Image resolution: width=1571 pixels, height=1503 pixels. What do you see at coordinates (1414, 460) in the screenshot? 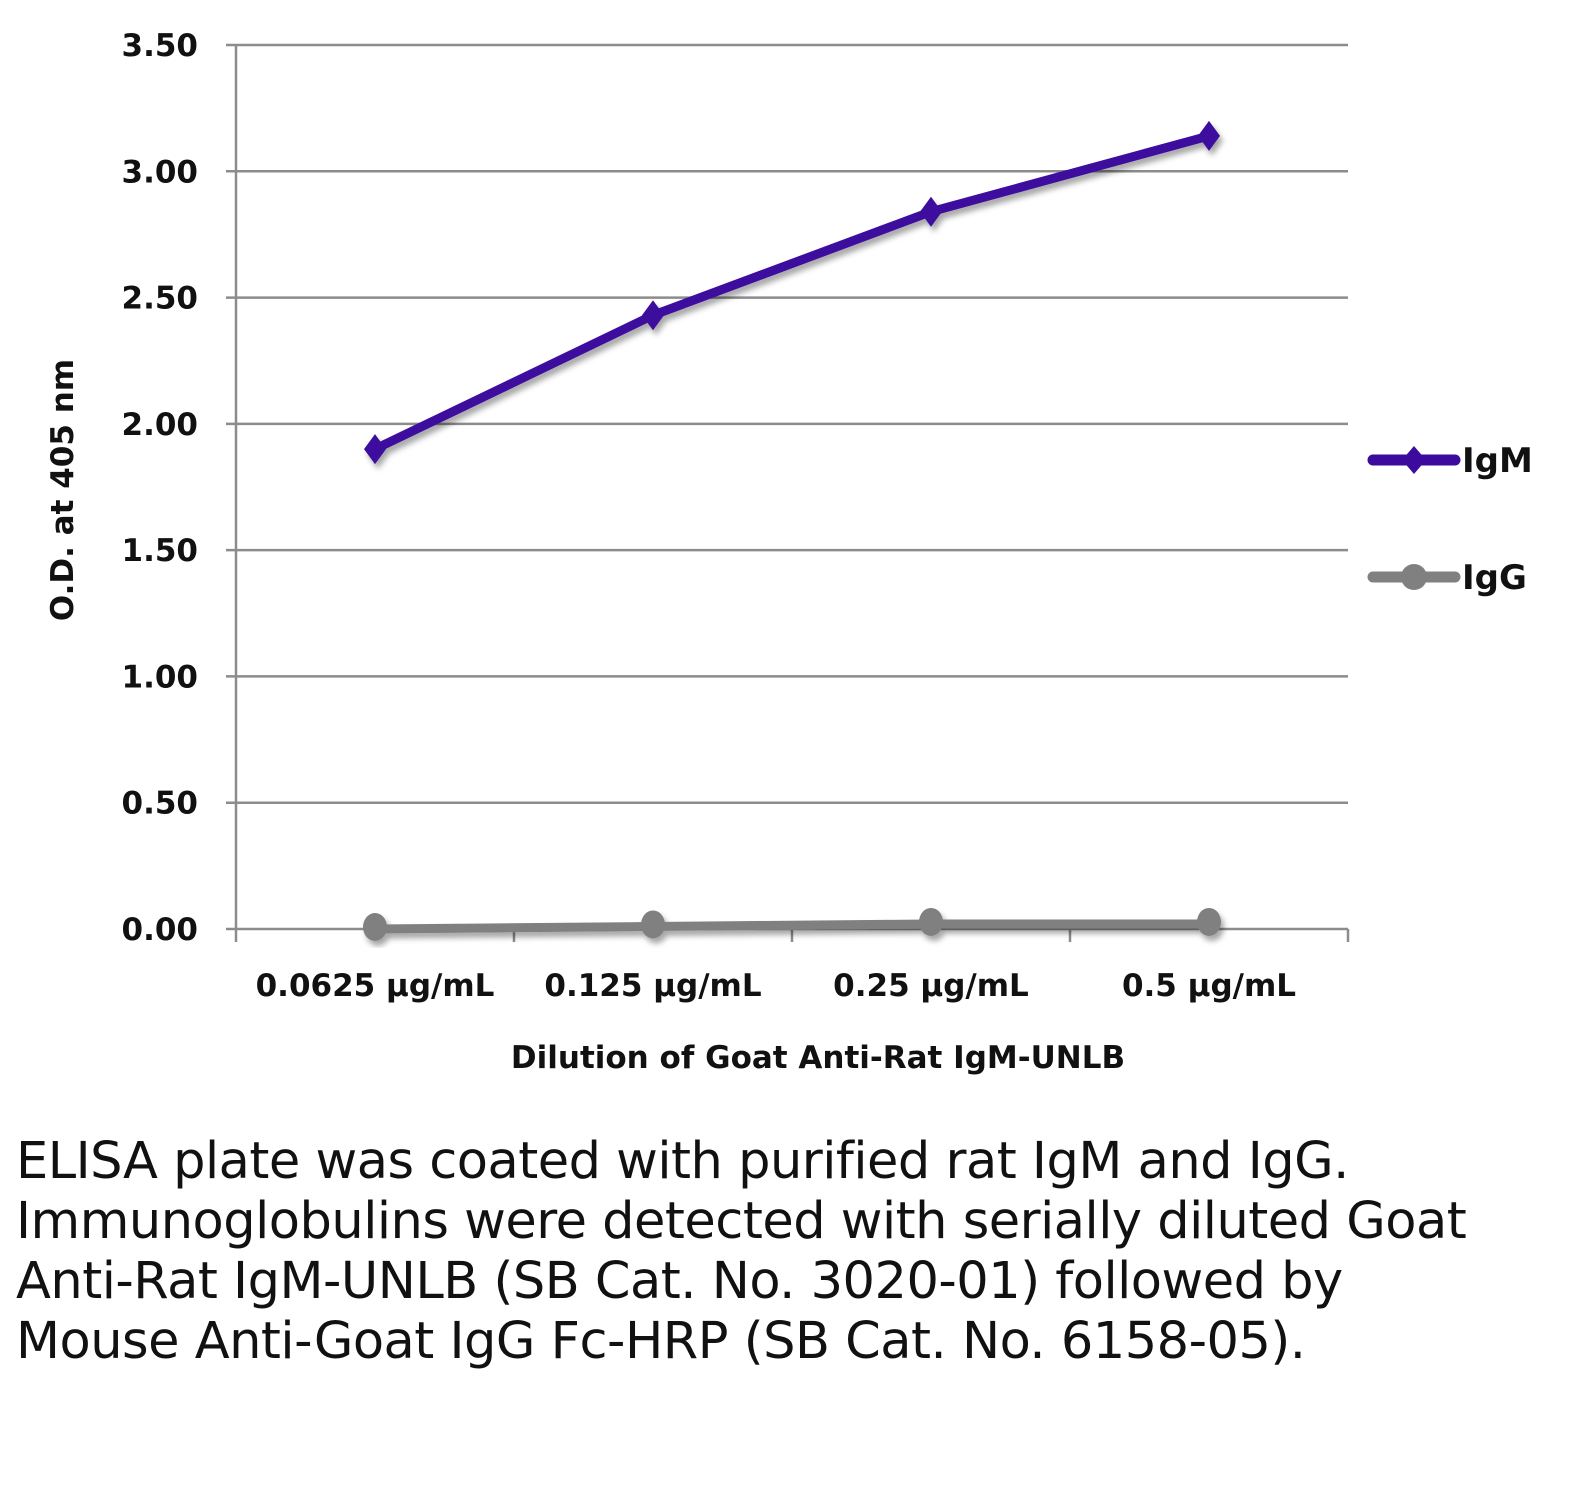
I see `legend-diamond-marker` at bounding box center [1414, 460].